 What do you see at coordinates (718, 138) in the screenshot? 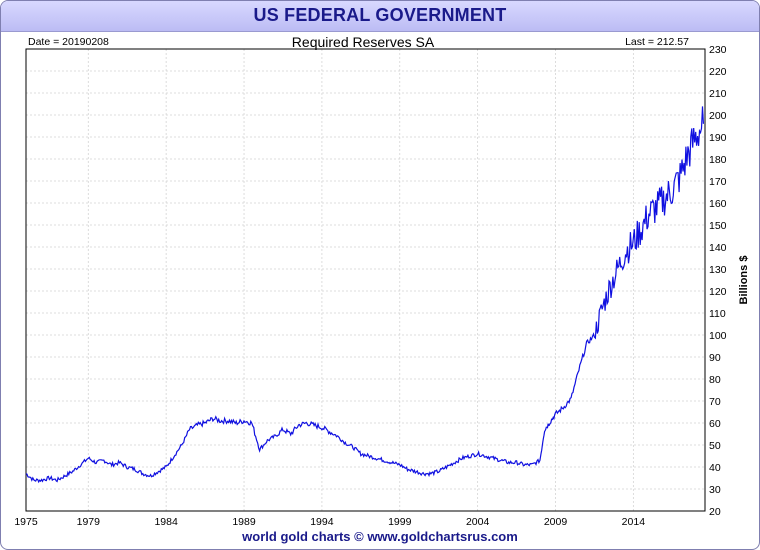
I see `y-tick-label: 190` at bounding box center [718, 138].